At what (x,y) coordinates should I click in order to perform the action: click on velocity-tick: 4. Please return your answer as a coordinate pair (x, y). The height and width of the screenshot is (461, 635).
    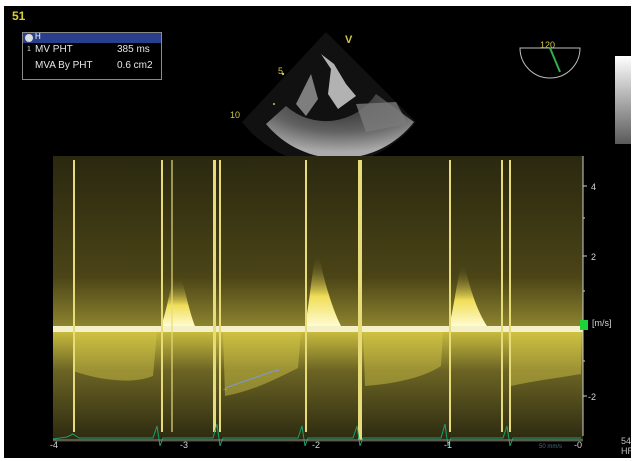
    Looking at the image, I should click on (594, 187).